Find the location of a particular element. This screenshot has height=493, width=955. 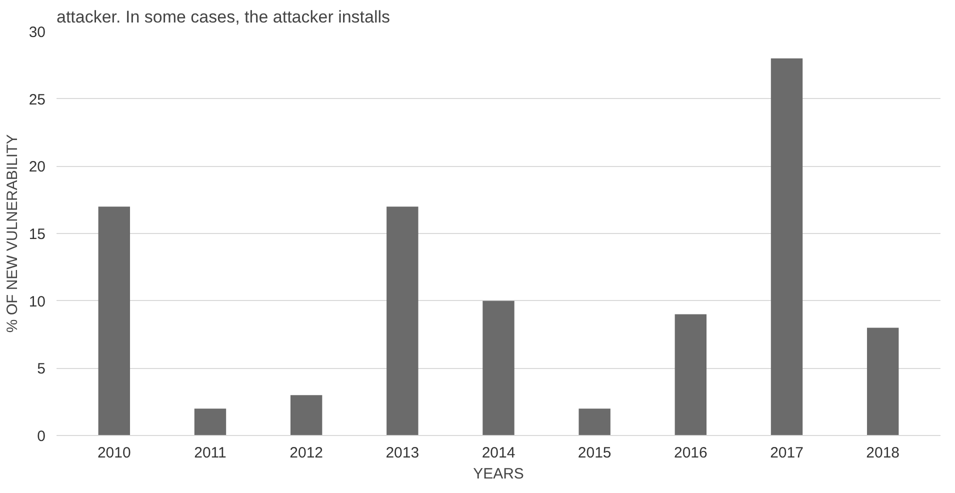

y-tick-label: 15 is located at coordinates (37, 234).